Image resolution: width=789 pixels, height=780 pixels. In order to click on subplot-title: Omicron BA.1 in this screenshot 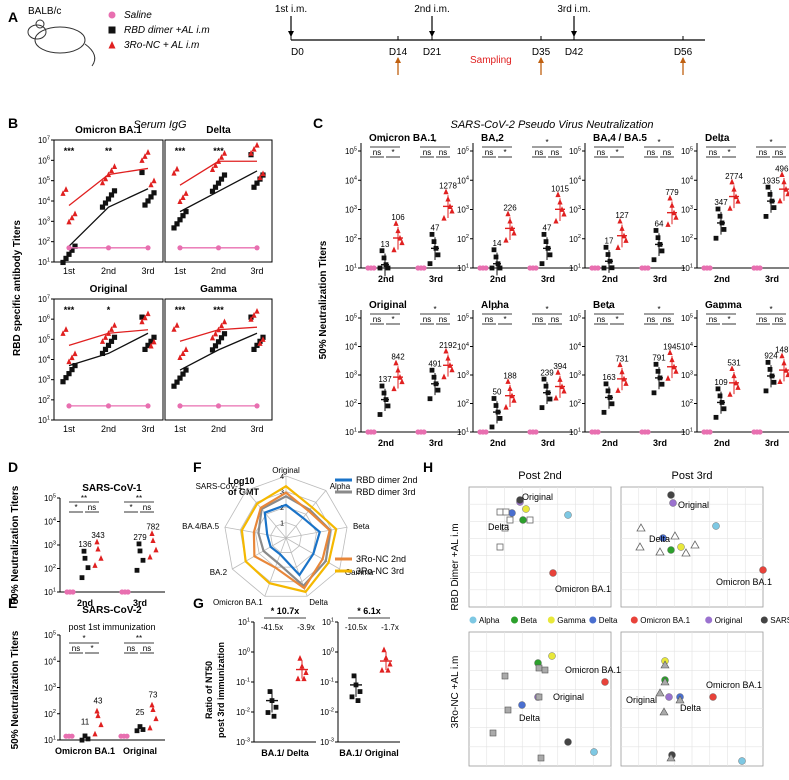, I will do `click(108, 130)`.